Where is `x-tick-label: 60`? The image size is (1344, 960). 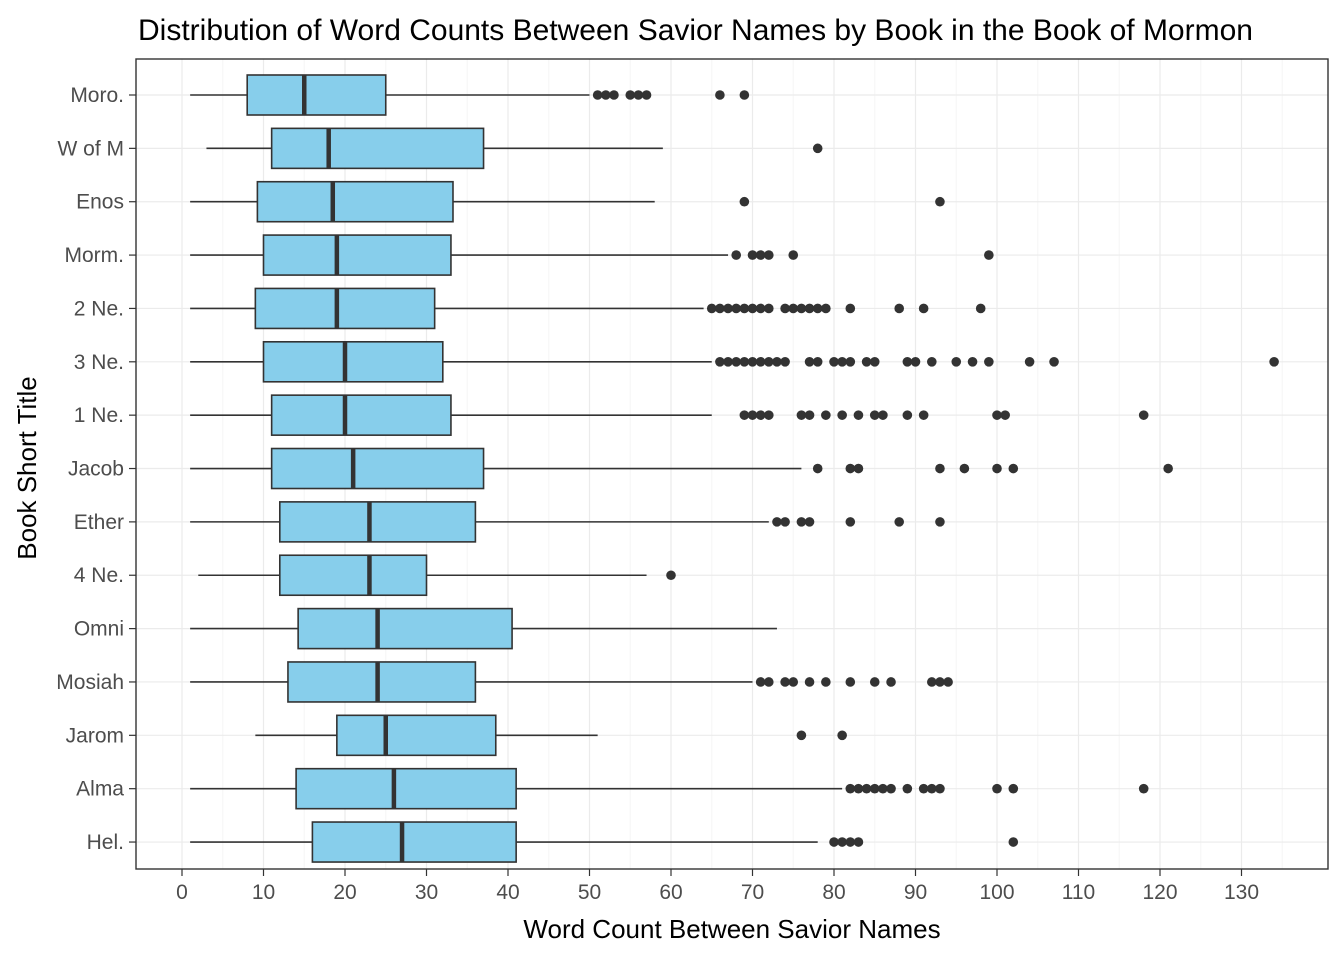
x-tick-label: 60 is located at coordinates (670, 892).